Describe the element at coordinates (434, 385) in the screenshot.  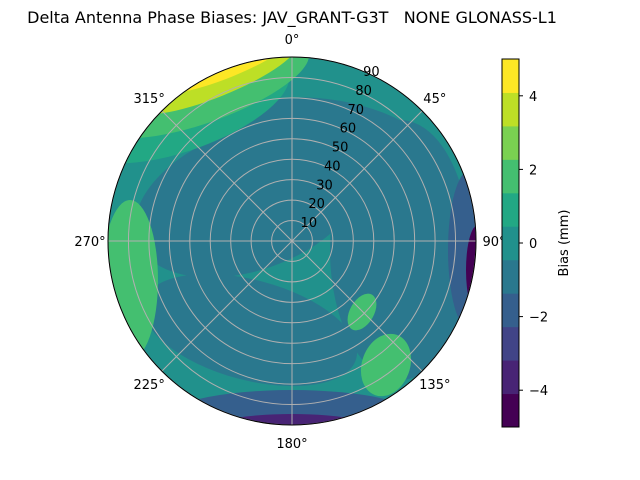
I see `angular-tick-label: 135°` at that location.